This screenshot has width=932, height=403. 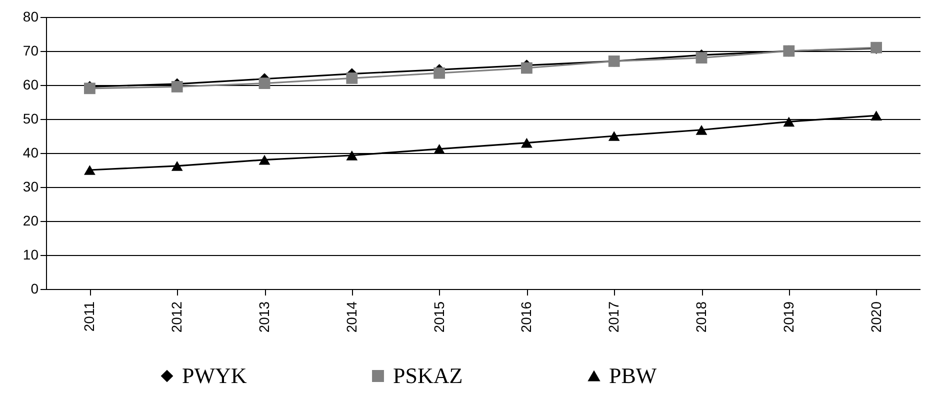 What do you see at coordinates (876, 317) in the screenshot?
I see `x-tick-label: 2020` at bounding box center [876, 317].